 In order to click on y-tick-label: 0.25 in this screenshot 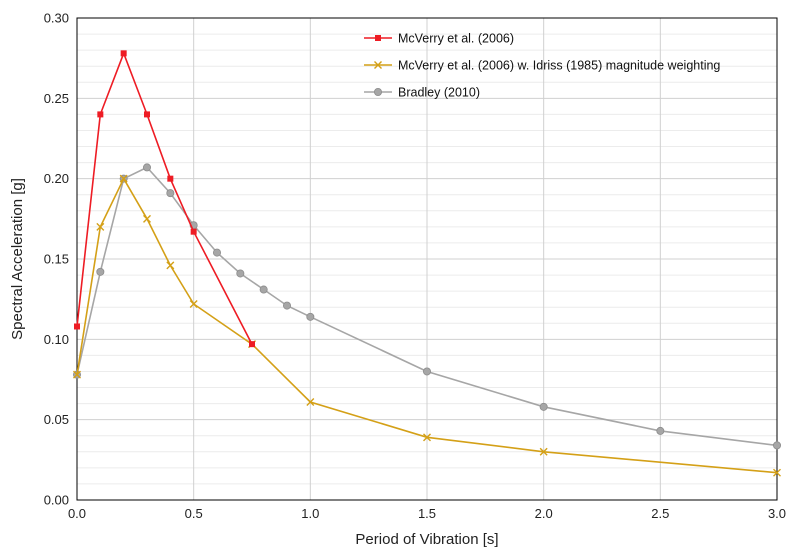, I will do `click(56, 98)`.